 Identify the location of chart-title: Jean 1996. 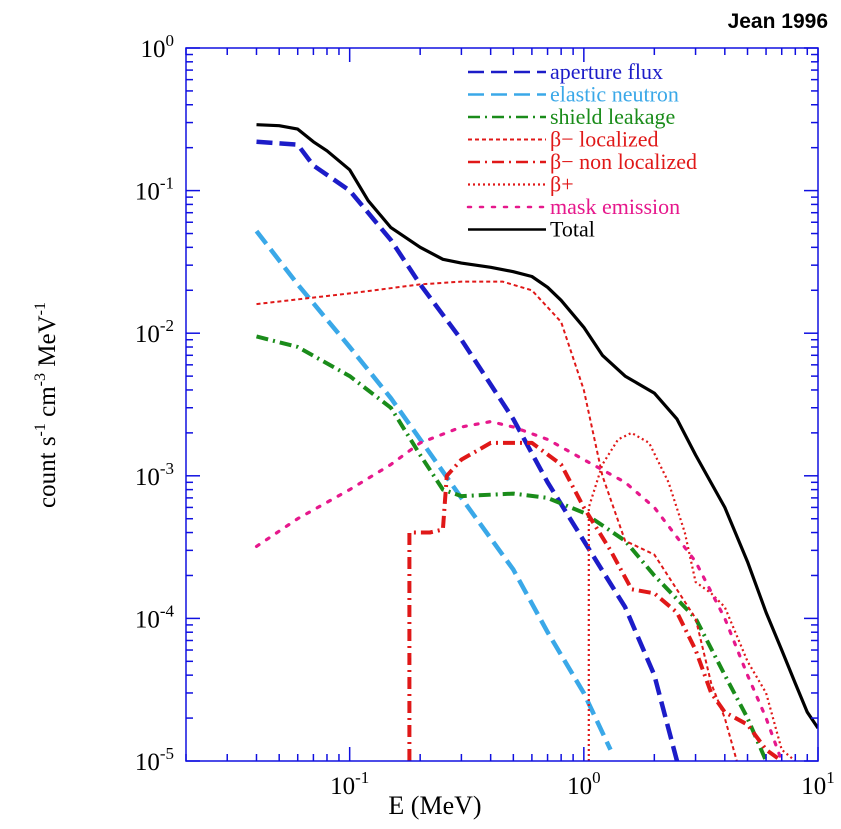
(778, 21).